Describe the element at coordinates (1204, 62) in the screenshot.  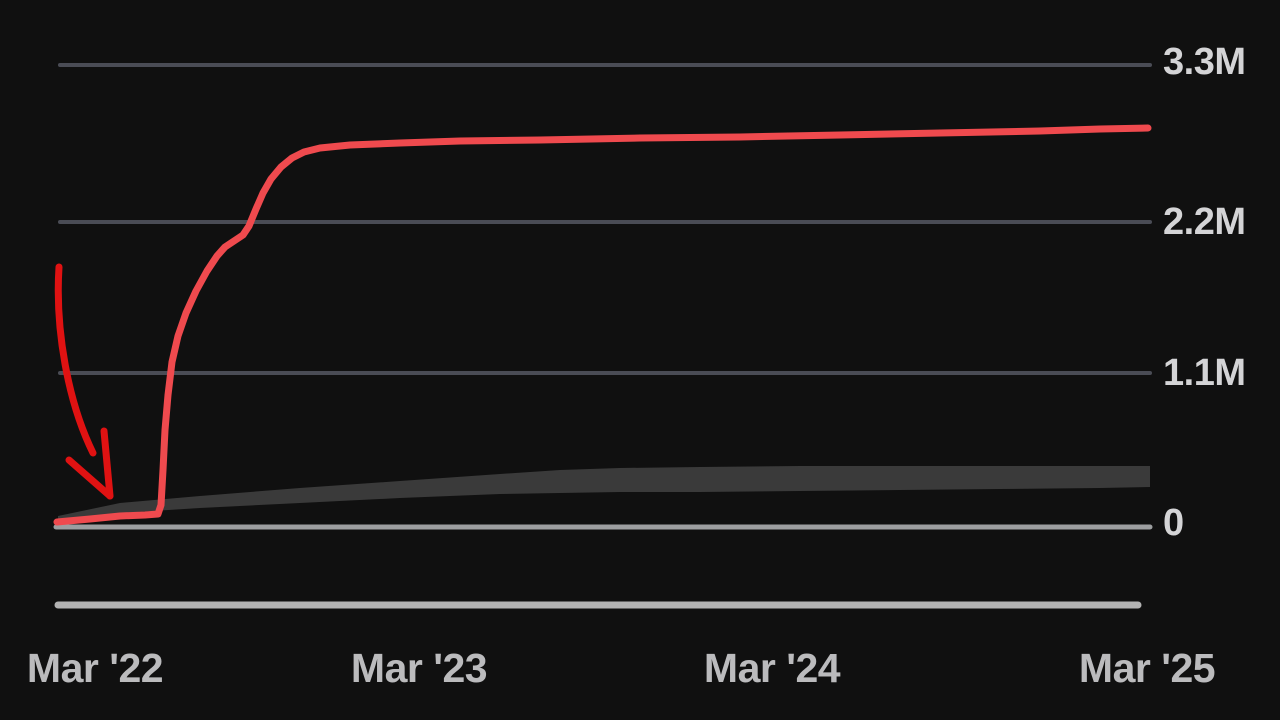
I see `y-tick-label-3-3m: 3.3M` at that location.